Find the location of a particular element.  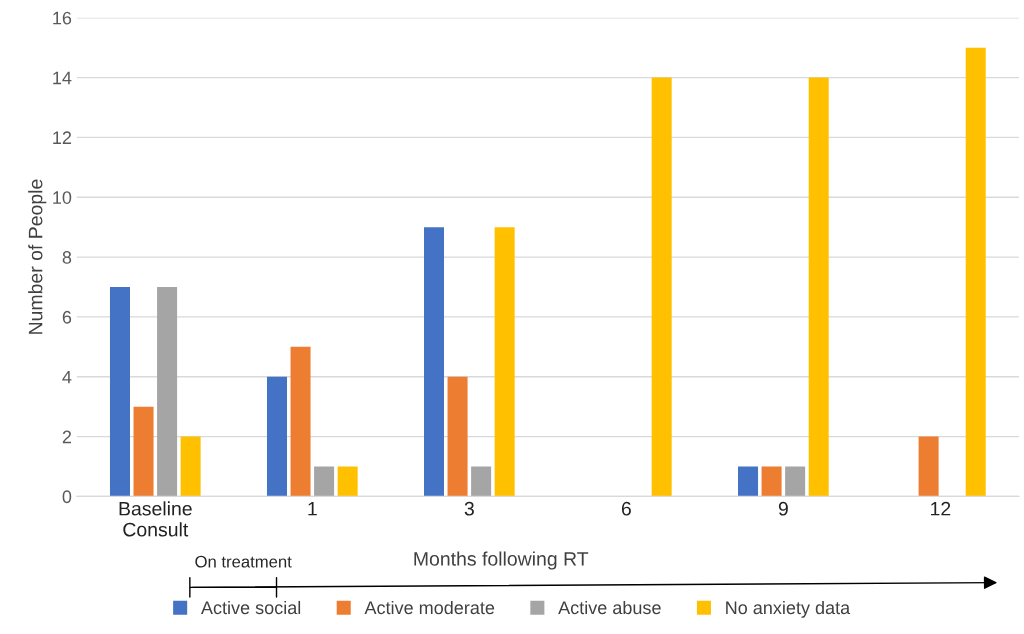

y-tick-label: 2 is located at coordinates (67, 437).